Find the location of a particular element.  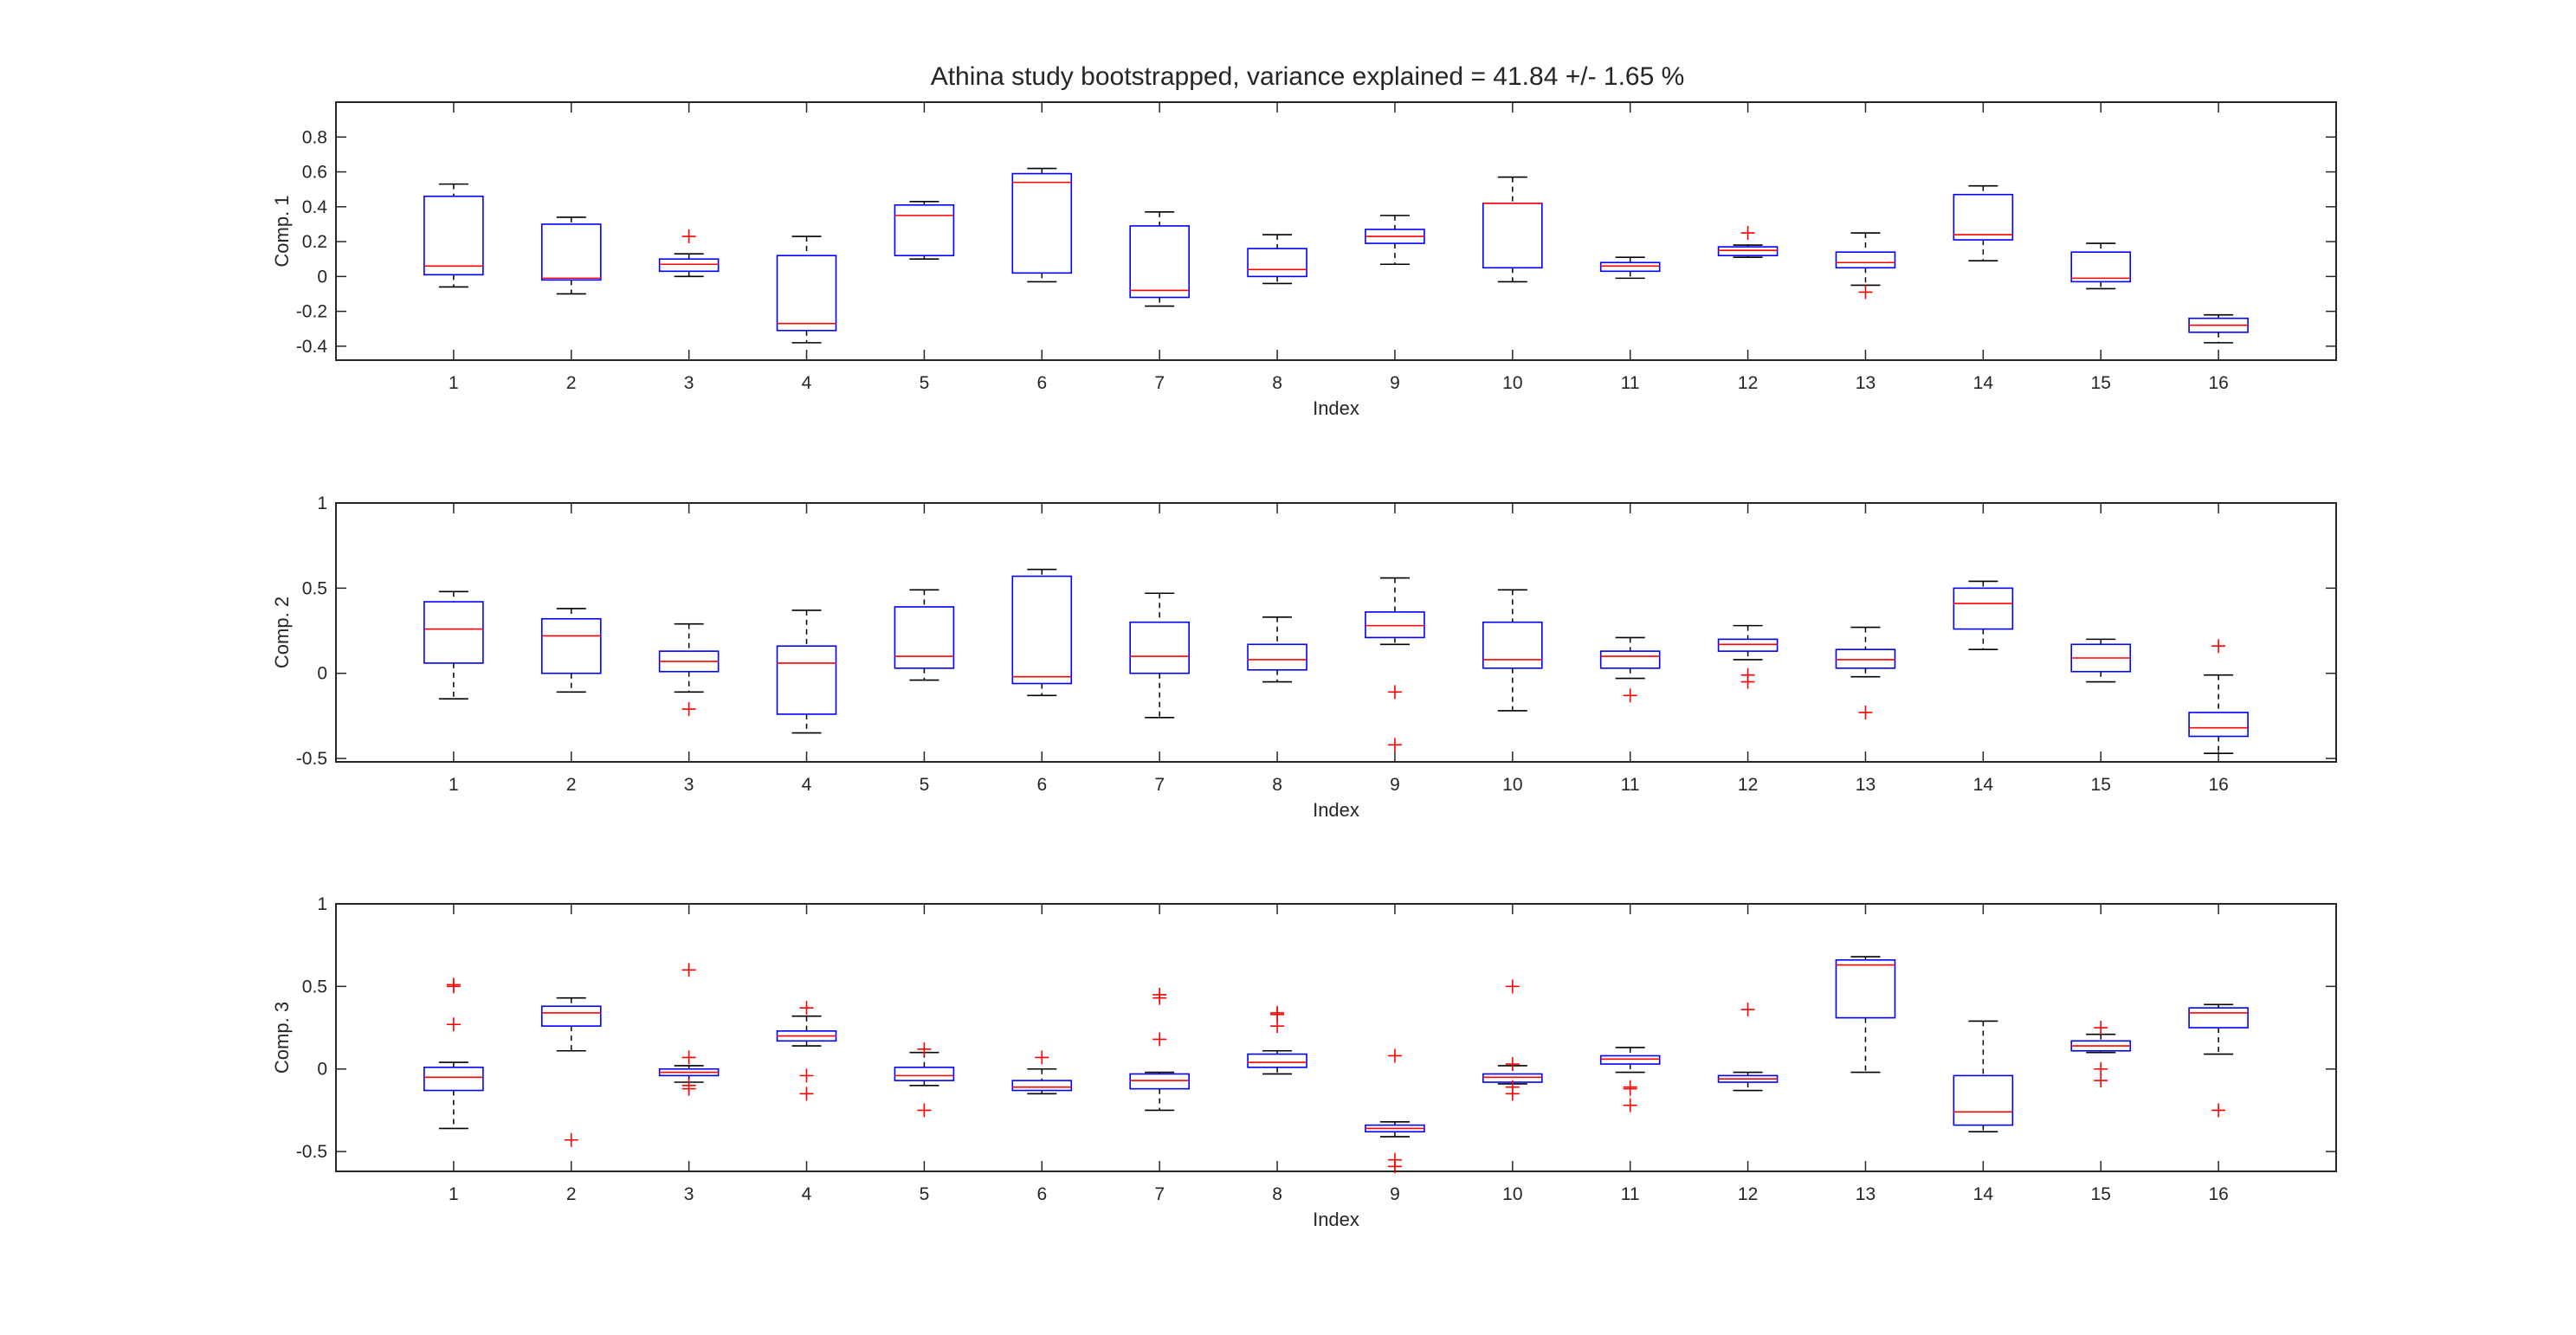

y-axis-label: Comp. 2 is located at coordinates (282, 632).